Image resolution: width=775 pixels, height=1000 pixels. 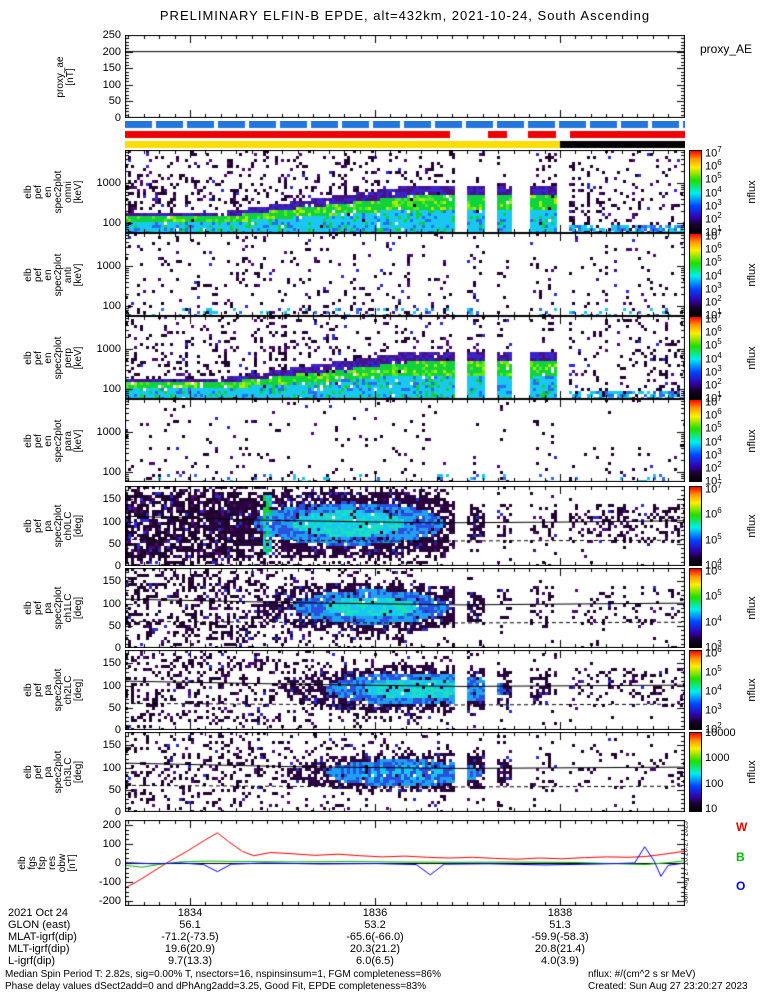 What do you see at coordinates (560, 937) in the screenshot?
I see `mlat-2: -59.9(-58.3)` at bounding box center [560, 937].